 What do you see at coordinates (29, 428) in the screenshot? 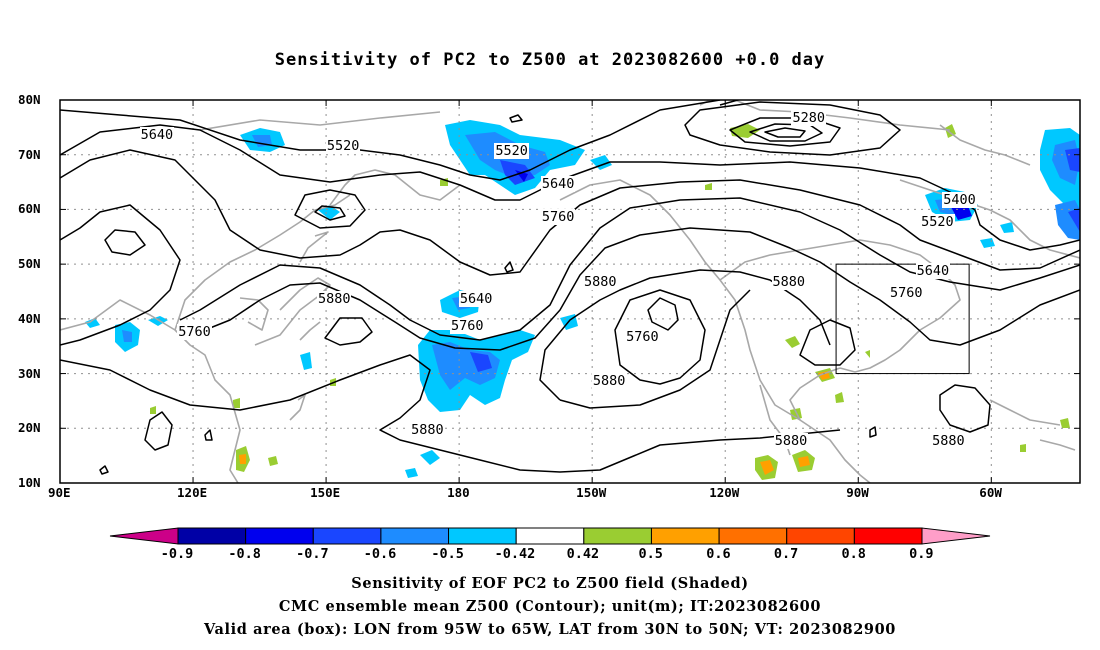
I see `lat-label: 20N` at bounding box center [29, 428].